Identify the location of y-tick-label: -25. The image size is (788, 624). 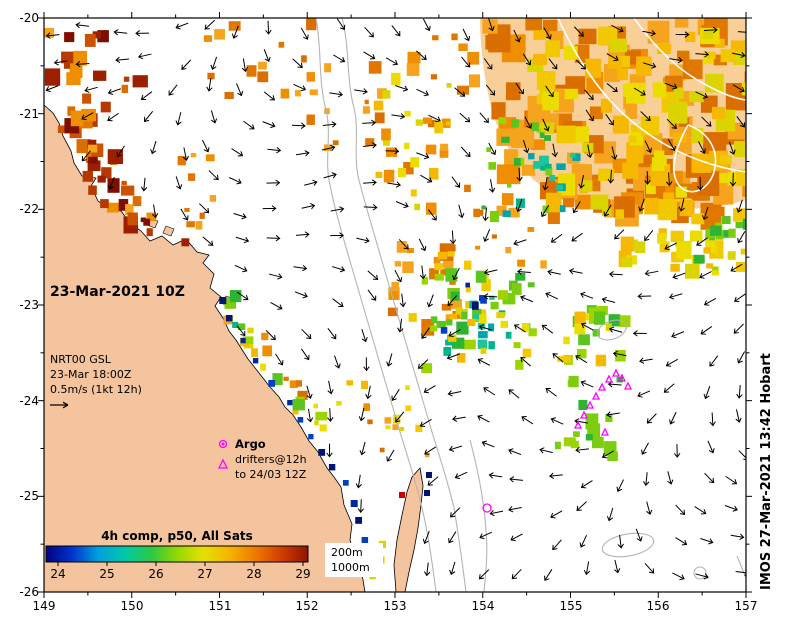
(29, 496).